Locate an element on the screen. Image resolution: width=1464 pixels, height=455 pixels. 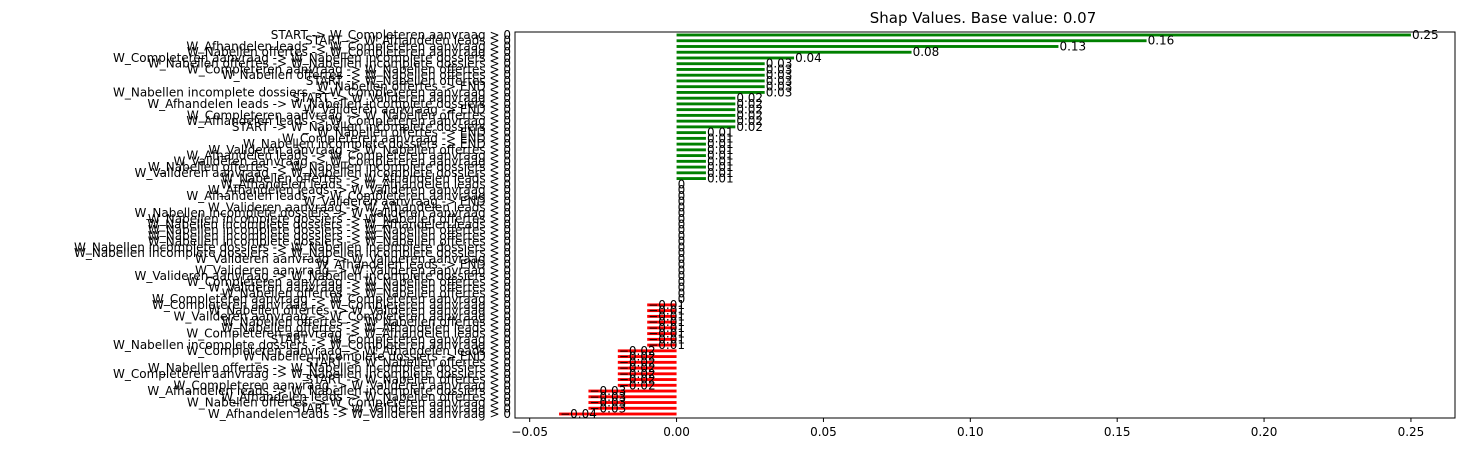
x-tick-label: 0.25 is located at coordinates (1411, 432).